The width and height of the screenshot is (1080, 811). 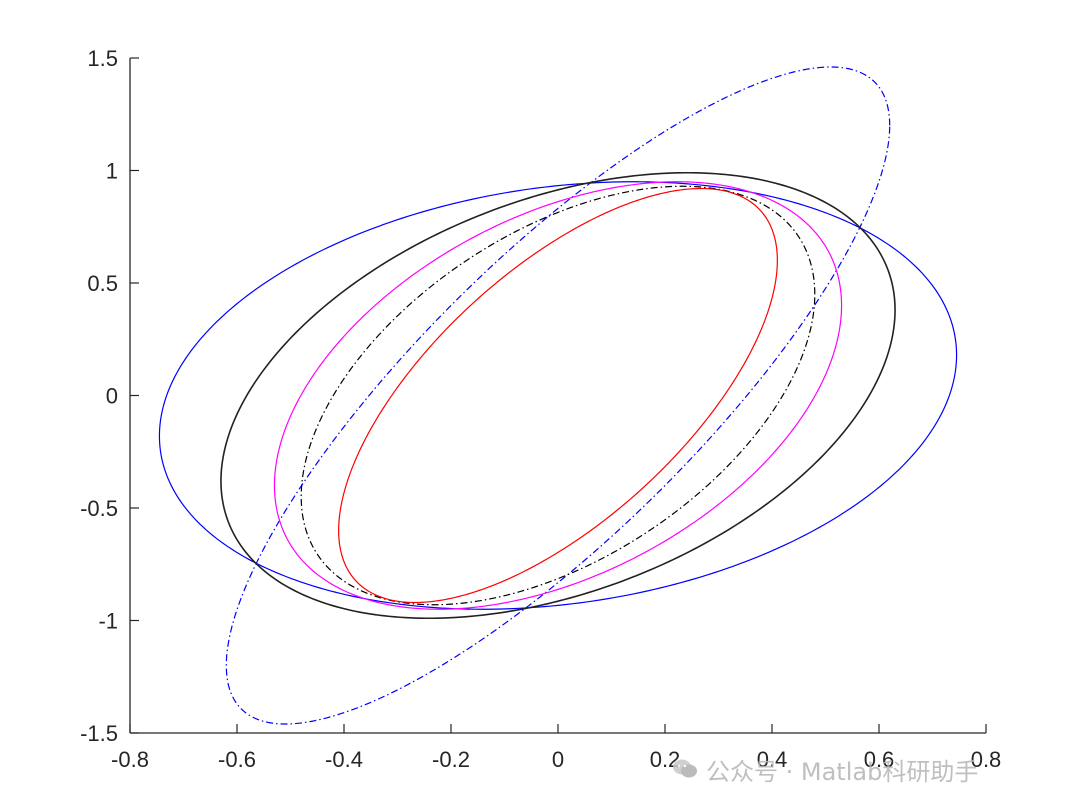 What do you see at coordinates (102, 58) in the screenshot?
I see `y-tick-label: 1.5` at bounding box center [102, 58].